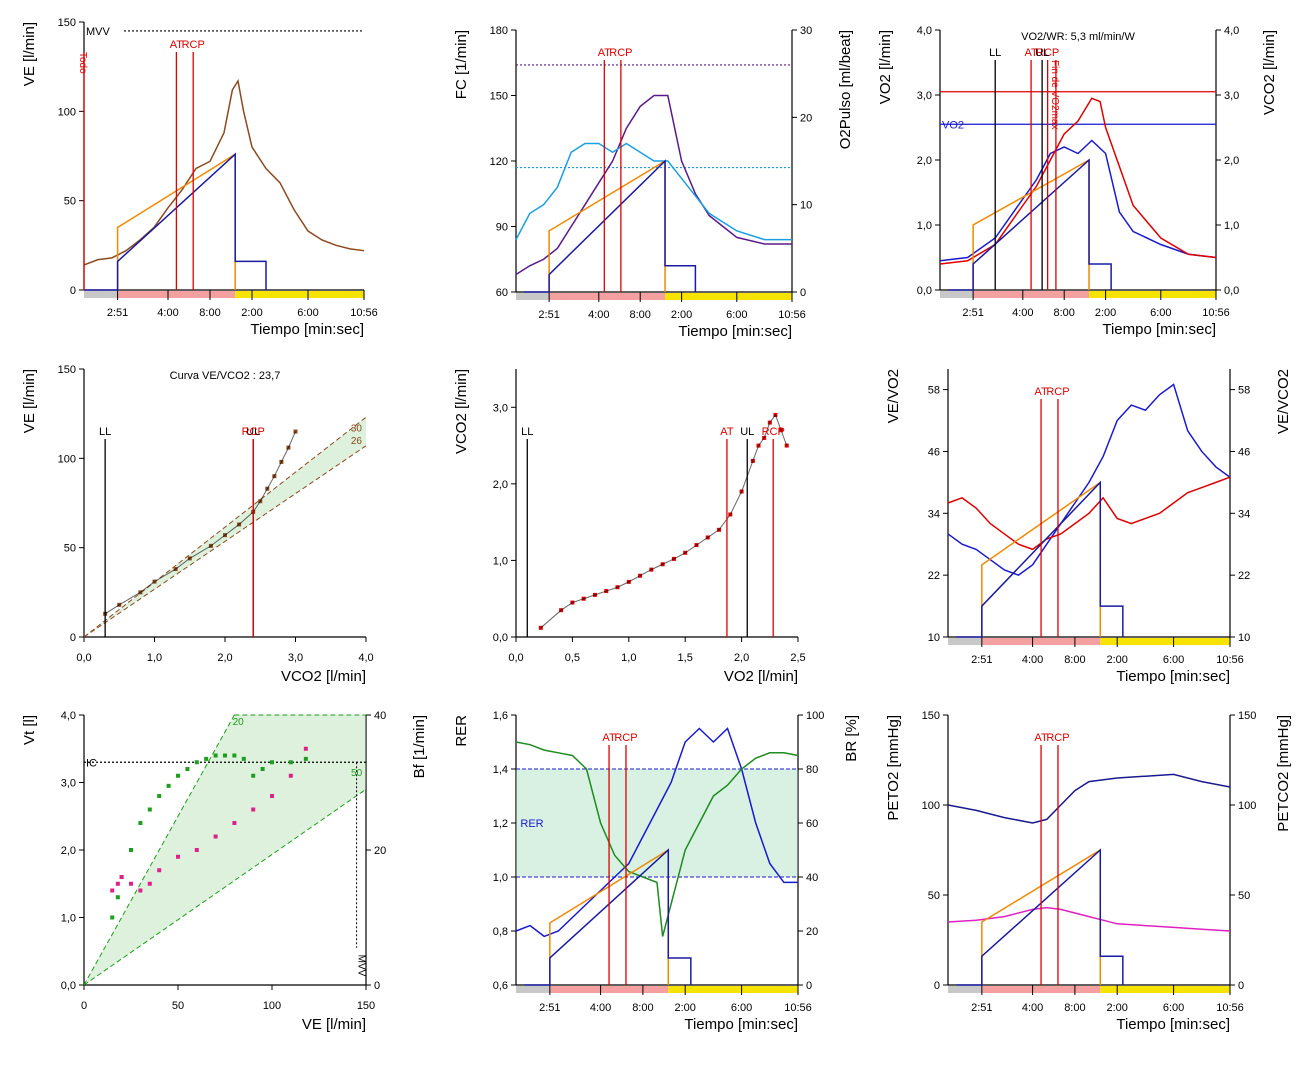 The width and height of the screenshot is (1310, 1065). I want to click on phase-exercise, so click(609, 989).